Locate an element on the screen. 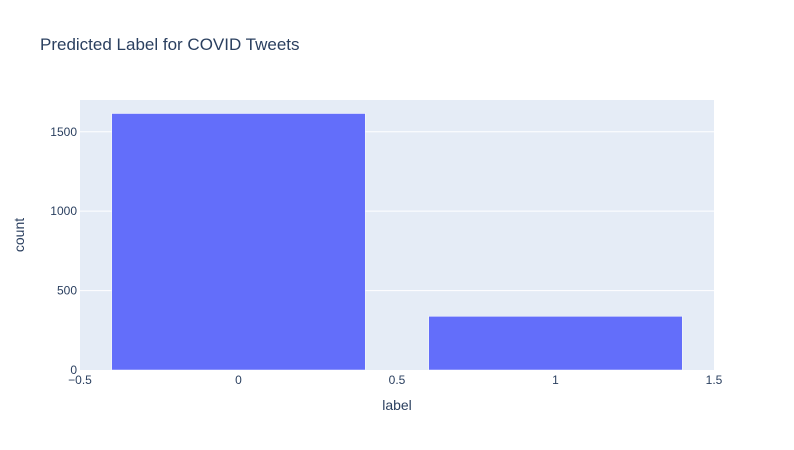  y-axis-ticks: 0 500 1000 1500 is located at coordinates (63, 251).